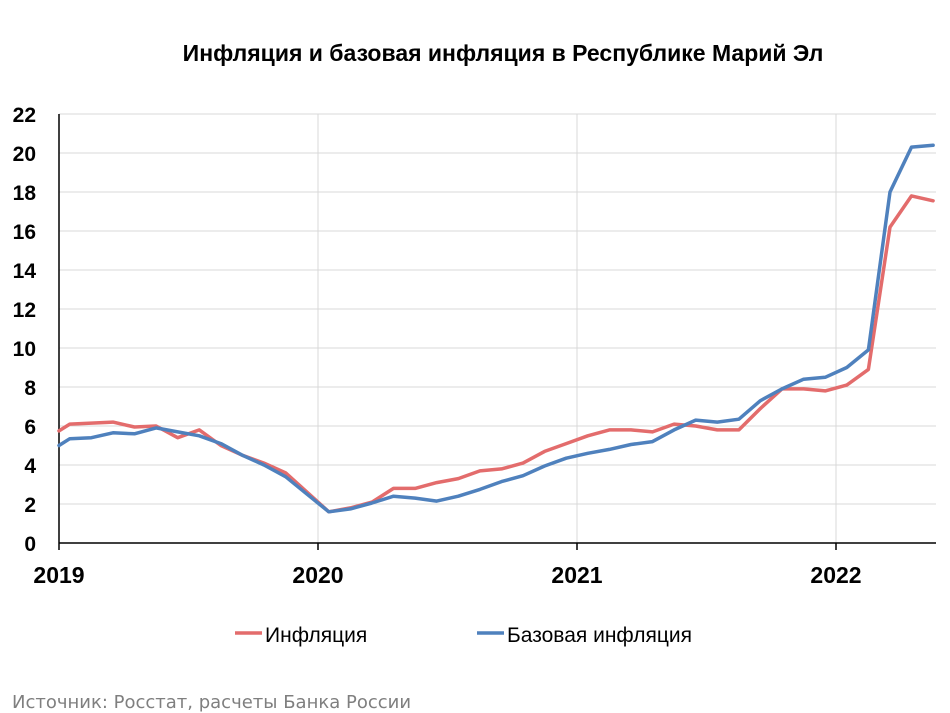 The image size is (950, 713). I want to click on y-tick-label: 12, so click(24, 310).